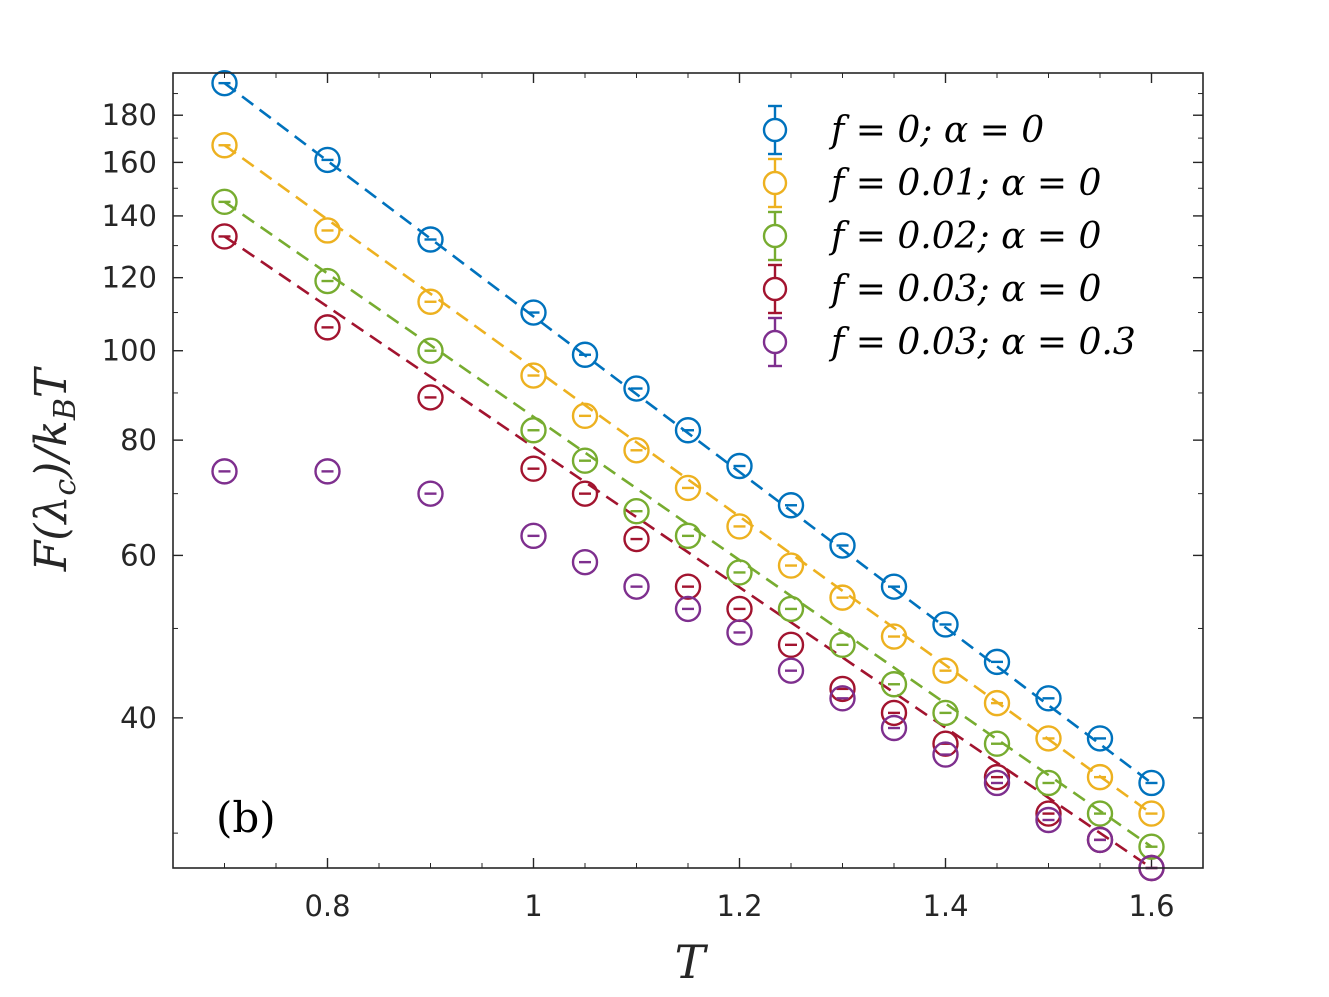 The width and height of the screenshot is (1329, 997). Describe the element at coordinates (129, 162) in the screenshot. I see `y-tick-label: 160` at that location.